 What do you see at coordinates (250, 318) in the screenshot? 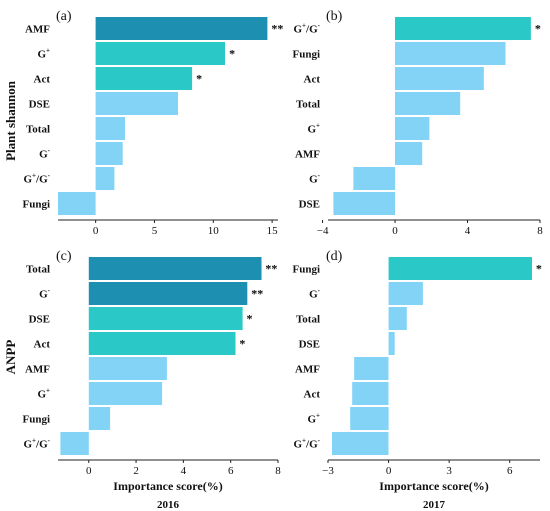
I see `significance-c-2: *` at bounding box center [250, 318].